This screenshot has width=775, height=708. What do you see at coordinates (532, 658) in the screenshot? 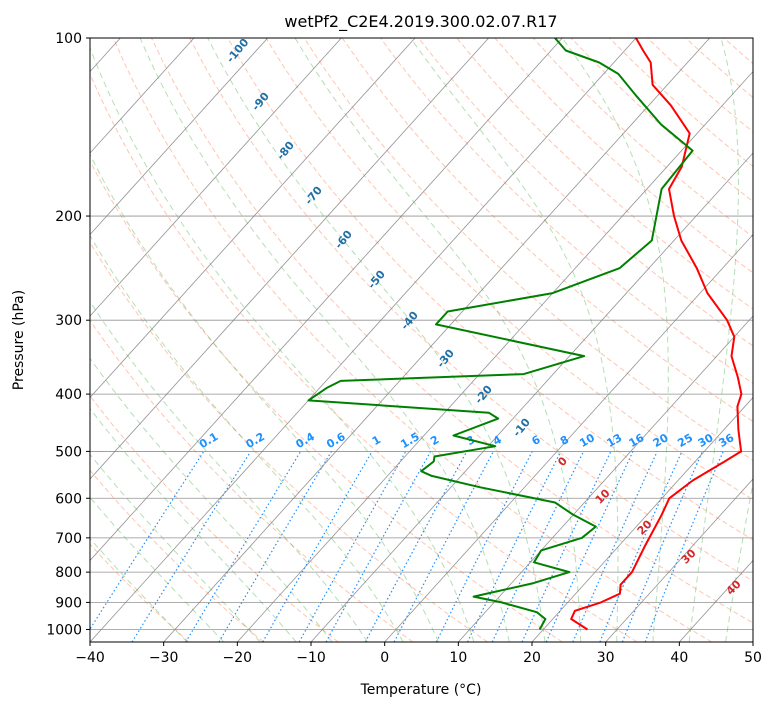
I see `x-tick-label: 20` at bounding box center [532, 658].